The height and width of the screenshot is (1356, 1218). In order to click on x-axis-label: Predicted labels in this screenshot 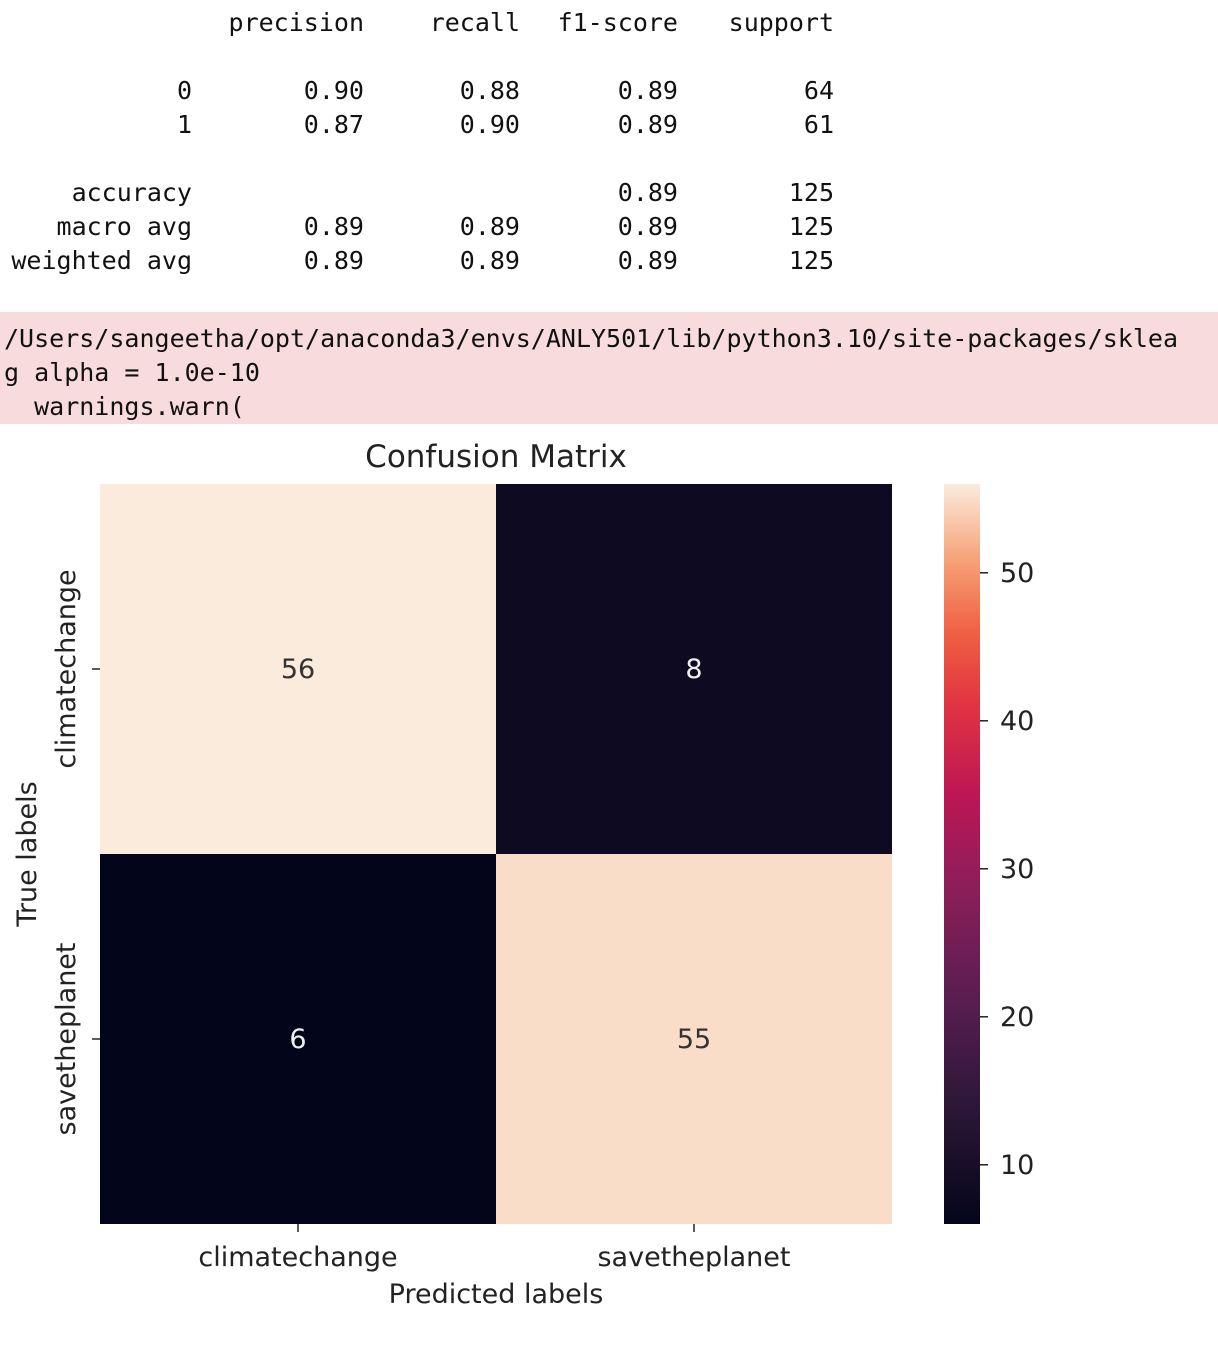, I will do `click(496, 1294)`.